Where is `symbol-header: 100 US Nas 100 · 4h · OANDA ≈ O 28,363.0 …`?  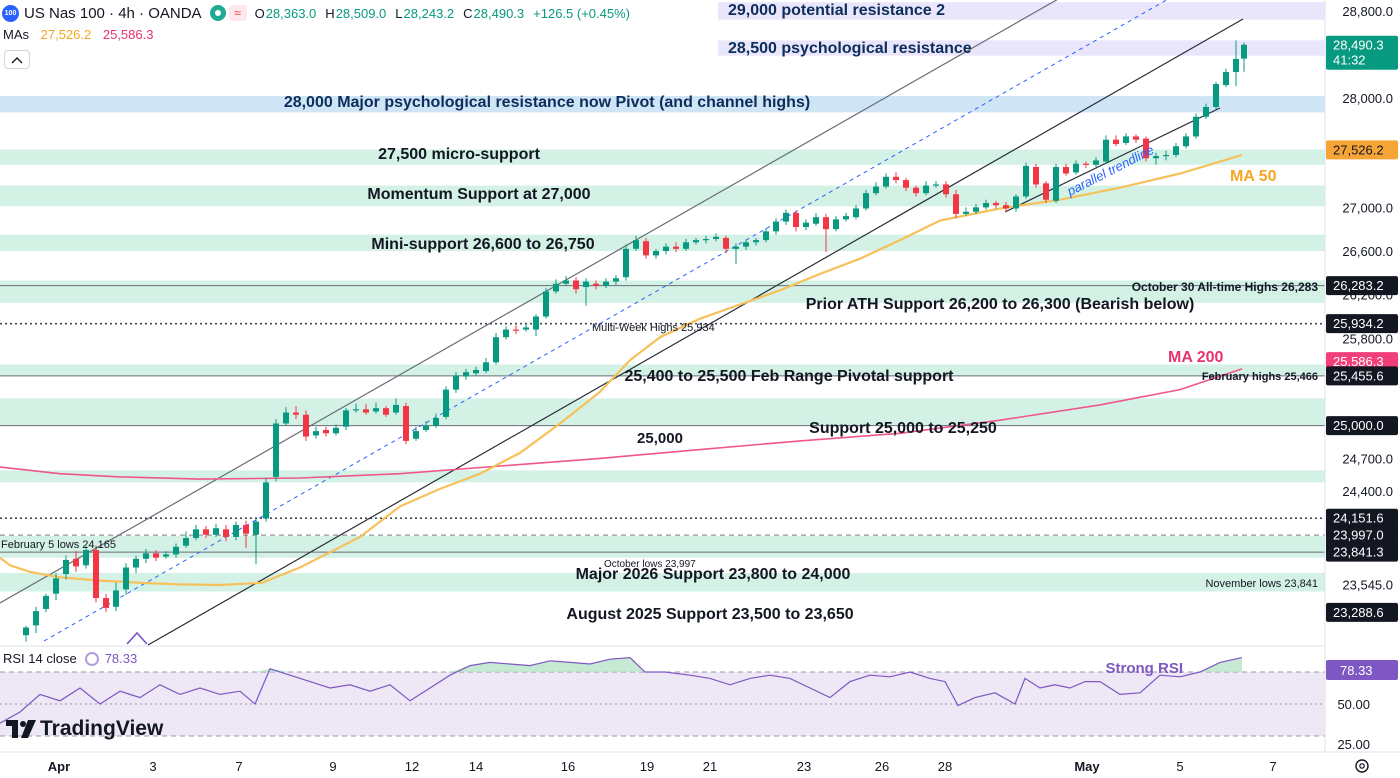 symbol-header: 100 US Nas 100 · 4h · OANDA ≈ O 28,363.0 … is located at coordinates (320, 13).